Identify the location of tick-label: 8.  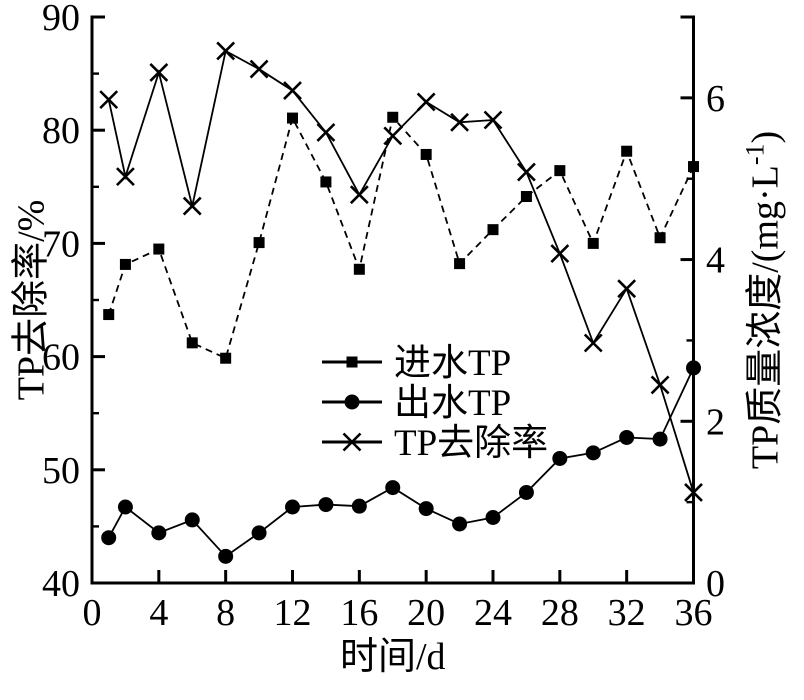
(225, 613).